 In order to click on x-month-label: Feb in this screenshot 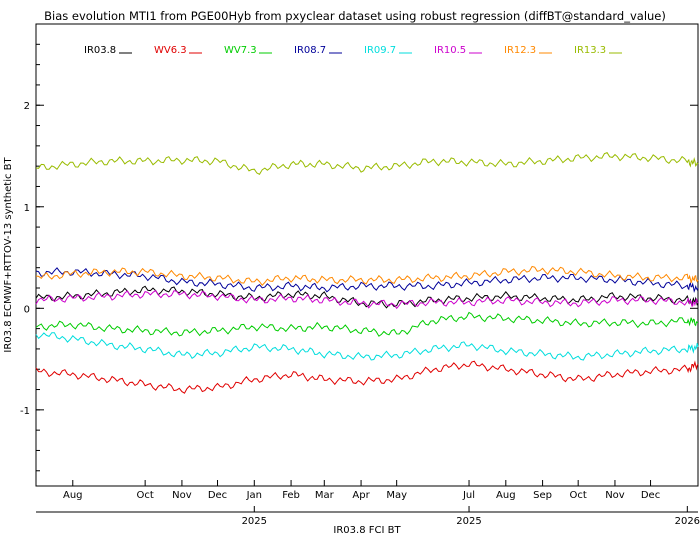, I will do `click(291, 495)`.